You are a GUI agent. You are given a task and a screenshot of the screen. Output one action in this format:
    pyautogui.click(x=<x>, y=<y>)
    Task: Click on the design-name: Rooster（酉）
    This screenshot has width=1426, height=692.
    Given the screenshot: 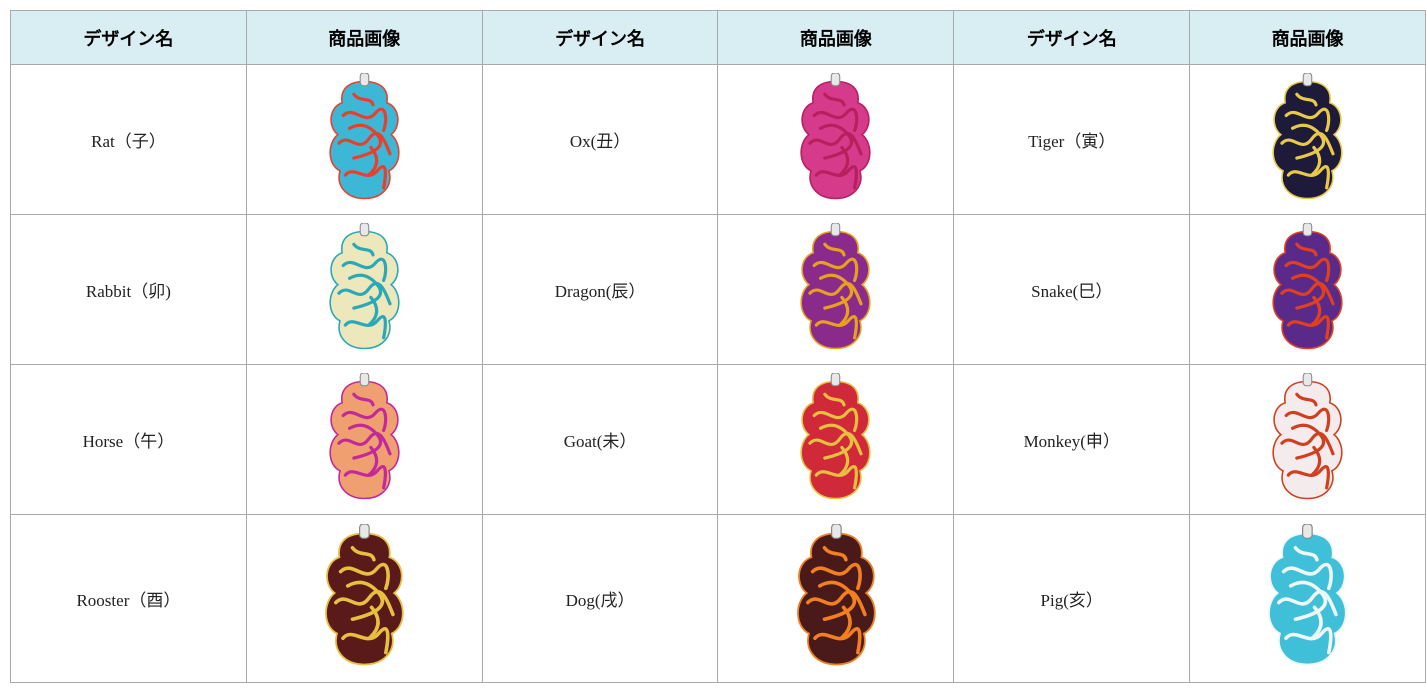 What is the action you would take?
    pyautogui.click(x=128, y=598)
    